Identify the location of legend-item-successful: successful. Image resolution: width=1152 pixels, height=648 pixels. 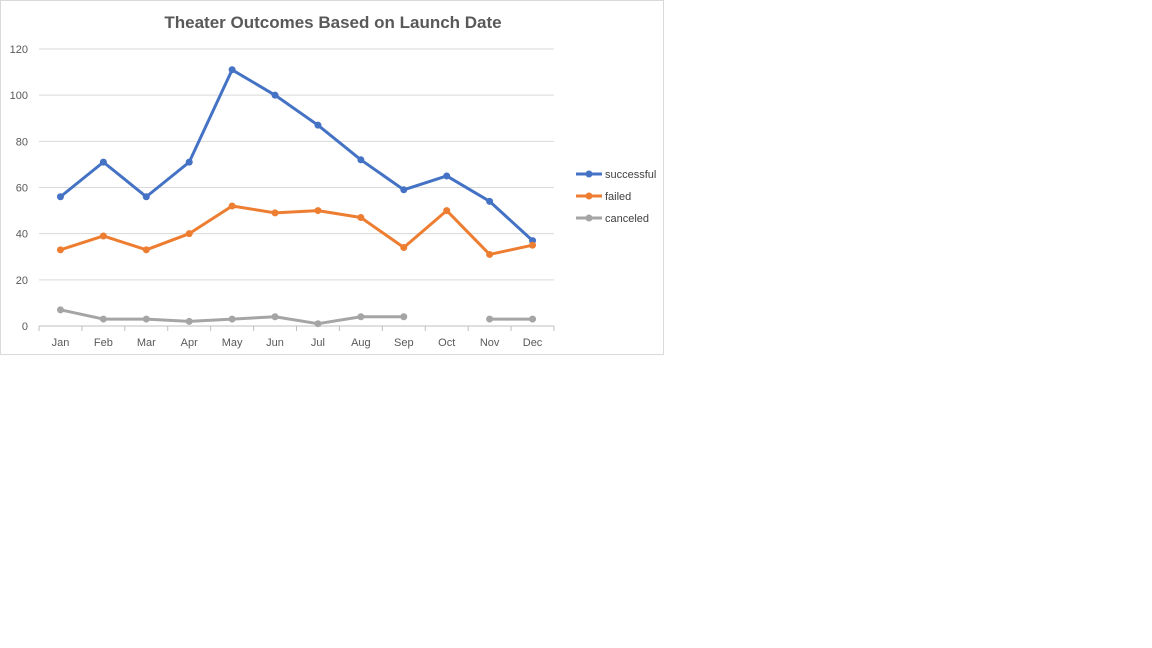
(616, 175).